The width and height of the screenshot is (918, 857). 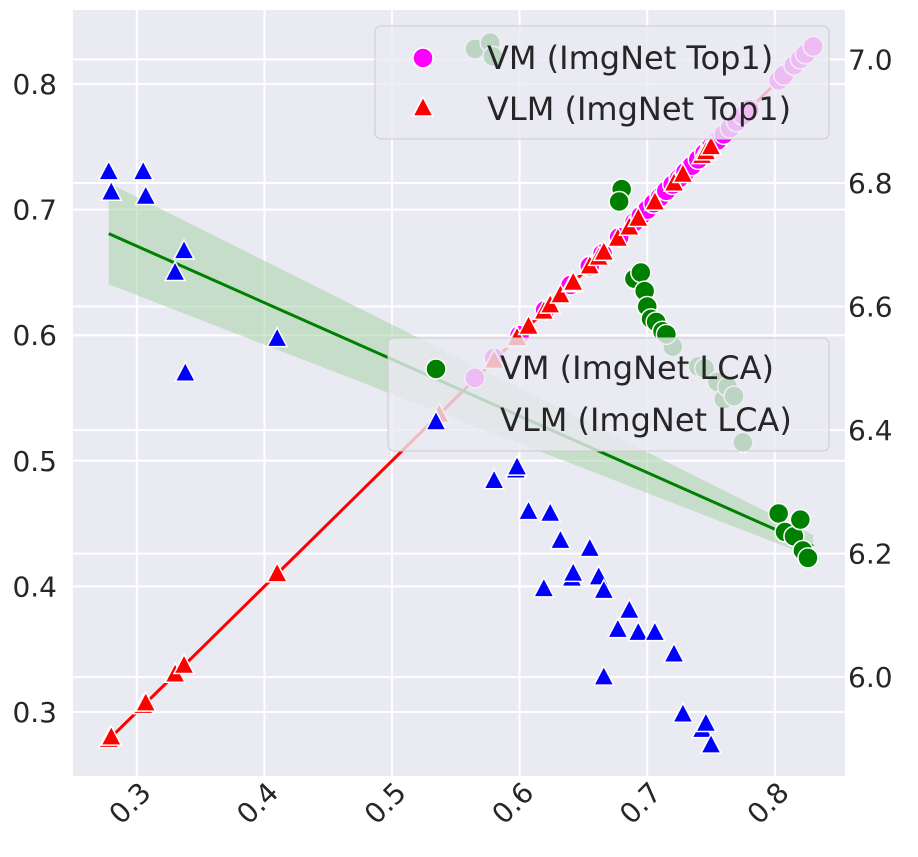 I want to click on y-right-tick-label: 6.8, so click(x=870, y=183).